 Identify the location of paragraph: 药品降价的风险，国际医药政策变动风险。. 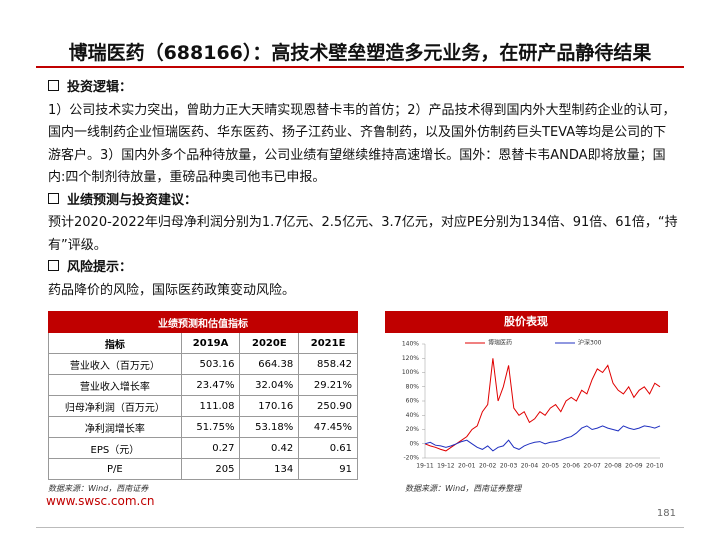
(172, 290).